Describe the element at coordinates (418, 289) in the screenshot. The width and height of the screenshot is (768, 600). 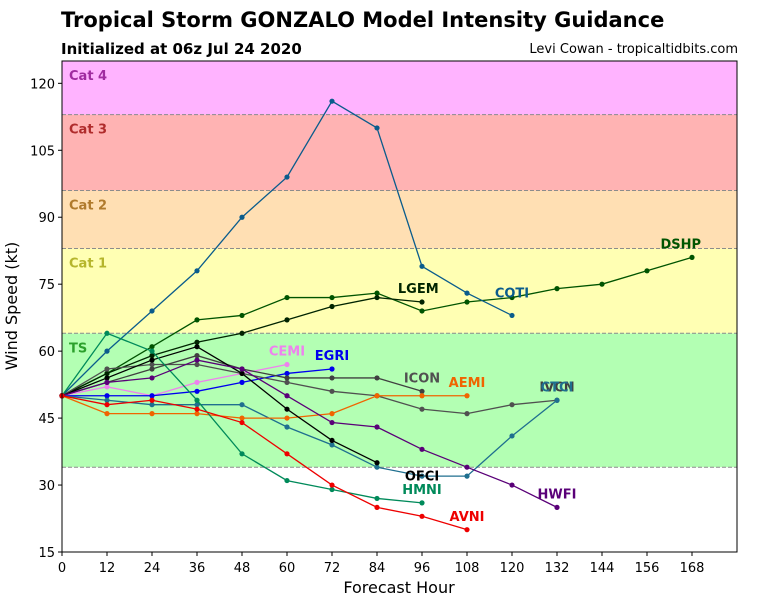
I see `series-label: LGEM` at that location.